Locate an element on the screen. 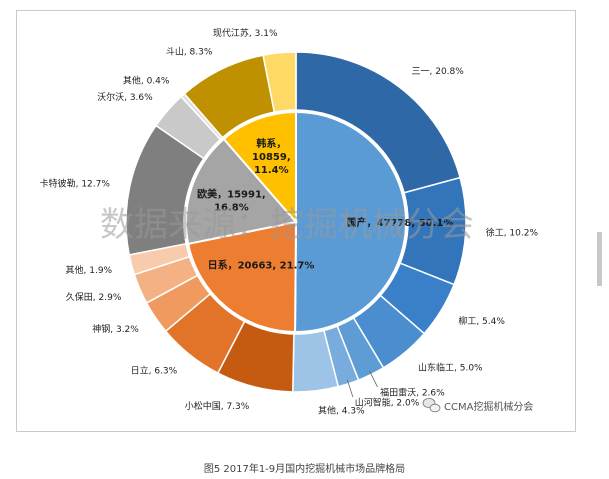  inner-data-label: 欧美，15991, 16.8% is located at coordinates (231, 201).